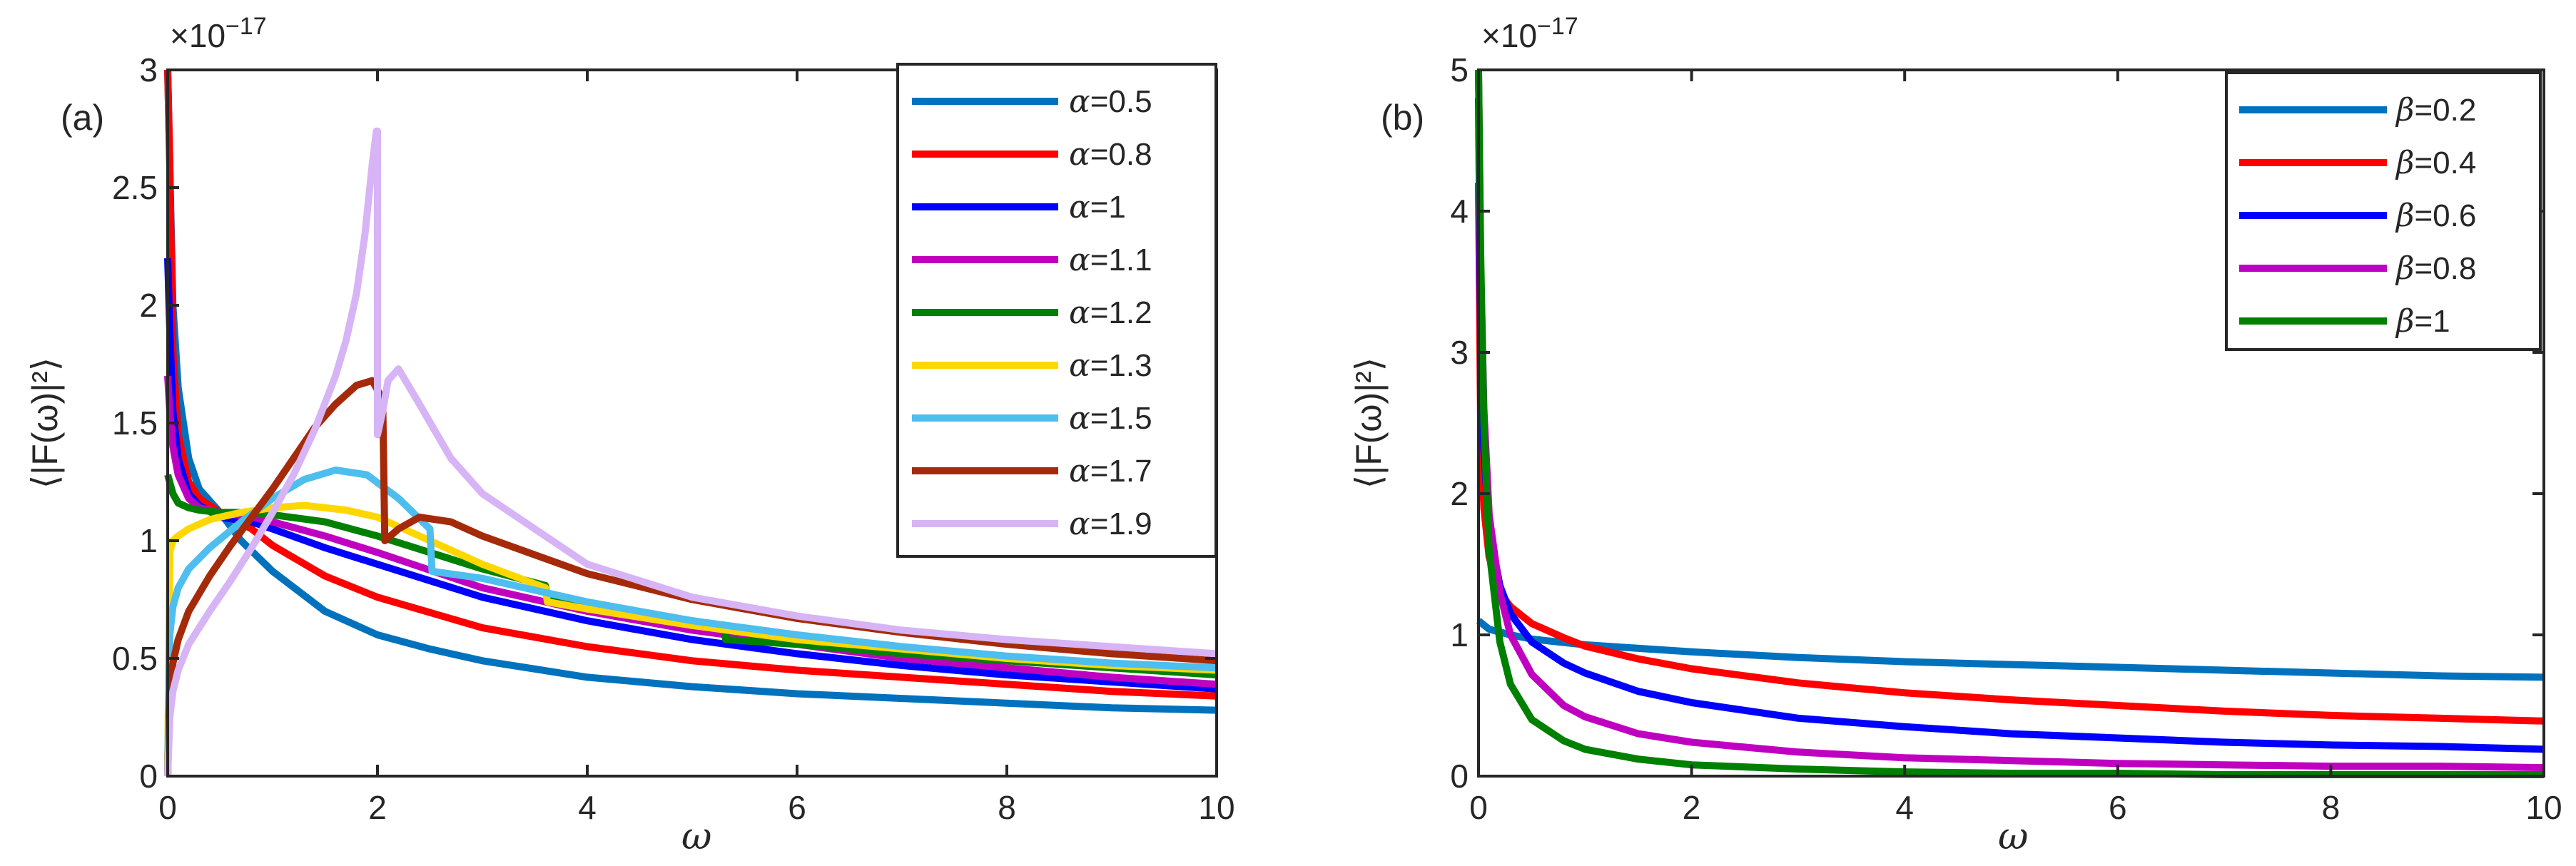 Image resolution: width=2576 pixels, height=866 pixels. I want to click on legend-label: α=1.9, so click(1110, 524).